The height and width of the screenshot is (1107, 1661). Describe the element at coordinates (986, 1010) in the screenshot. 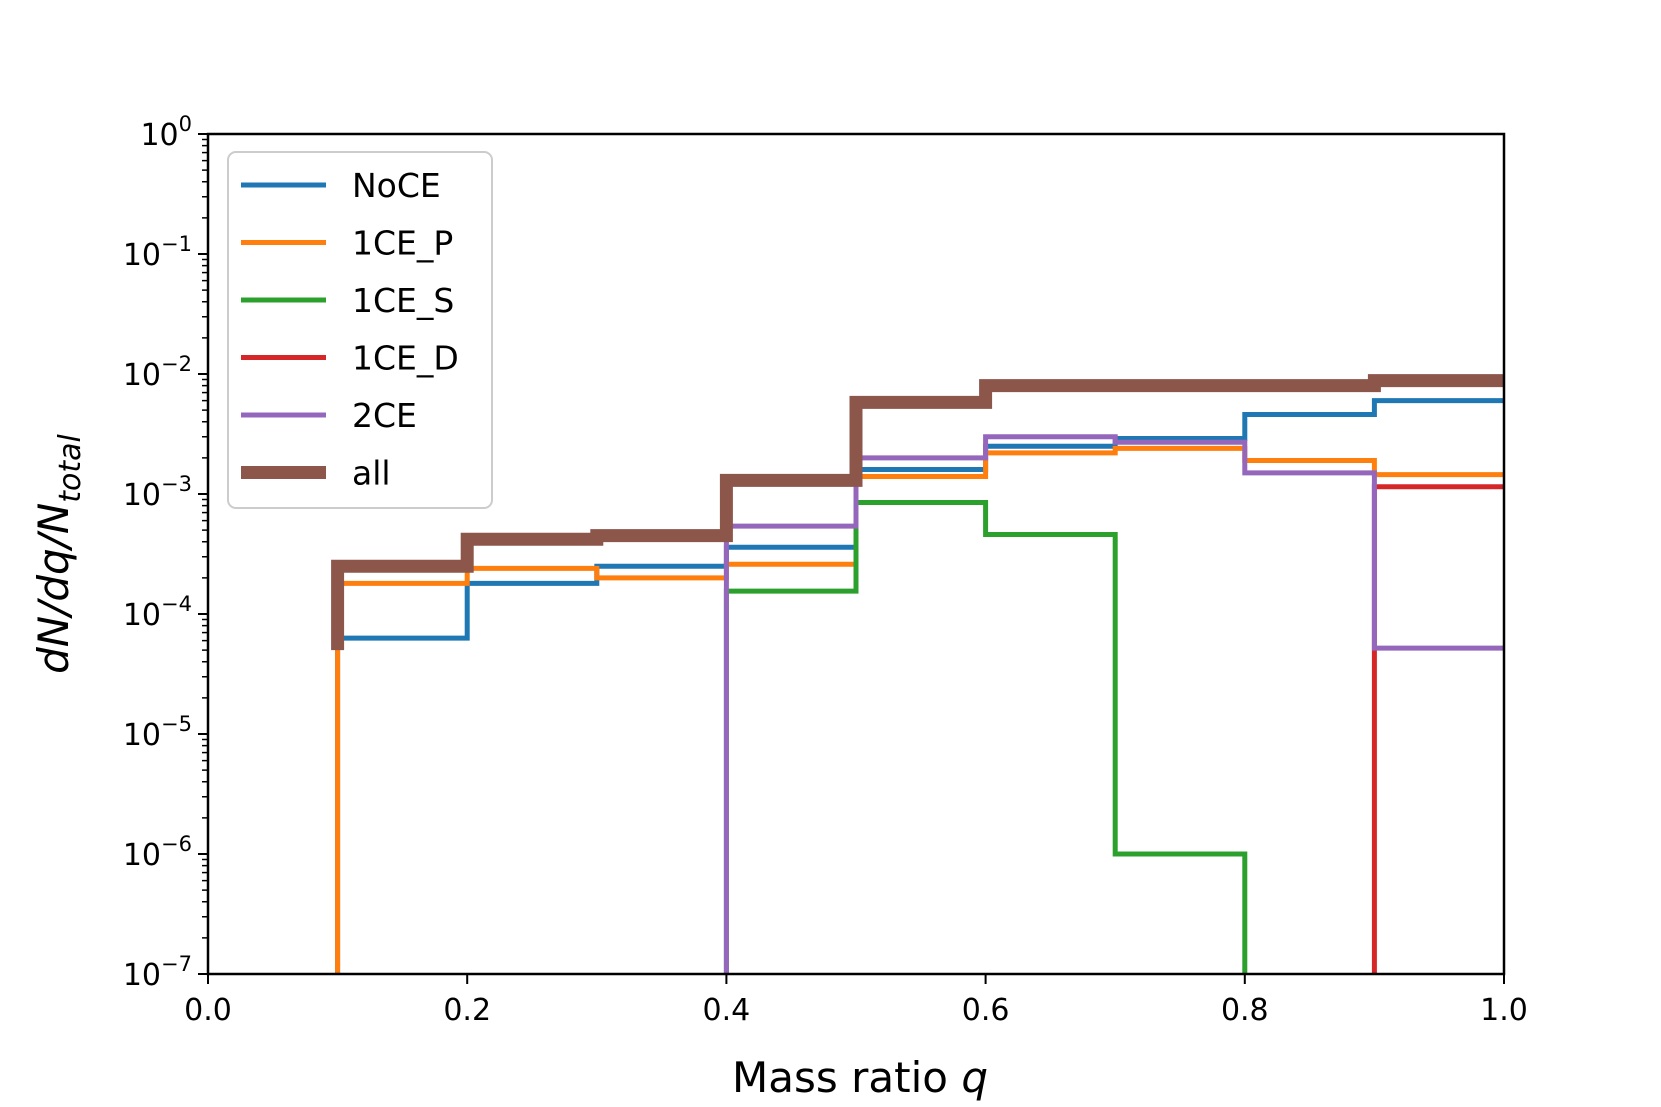

I see `x-tick-label: 0.6` at that location.